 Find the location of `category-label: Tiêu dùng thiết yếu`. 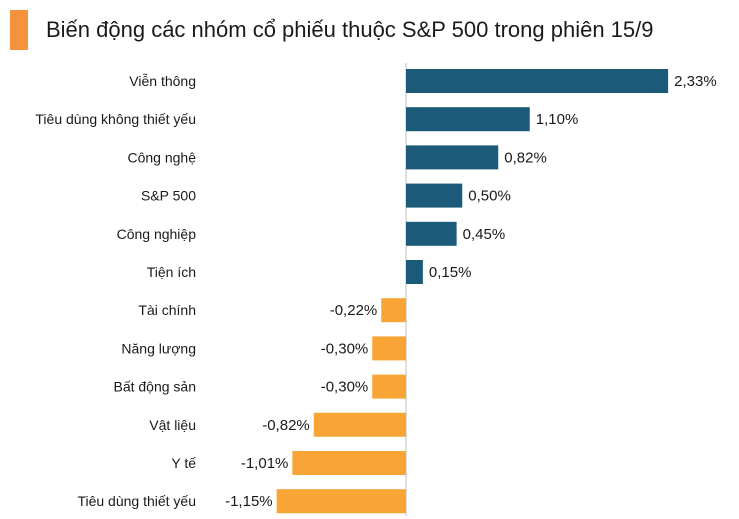

category-label: Tiêu dùng thiết yếu is located at coordinates (136, 501).